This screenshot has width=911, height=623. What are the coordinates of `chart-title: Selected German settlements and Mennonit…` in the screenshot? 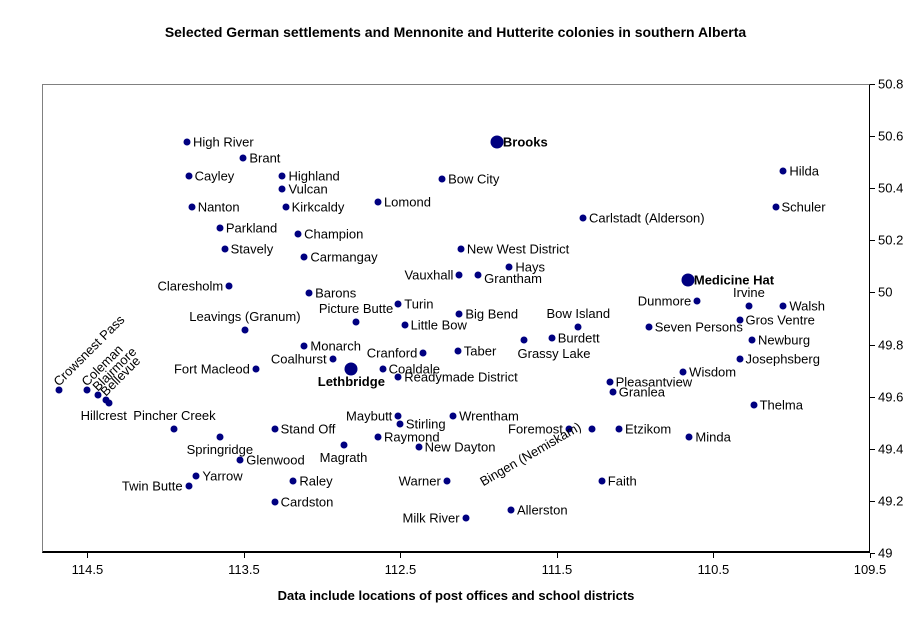 It's located at (455, 32).